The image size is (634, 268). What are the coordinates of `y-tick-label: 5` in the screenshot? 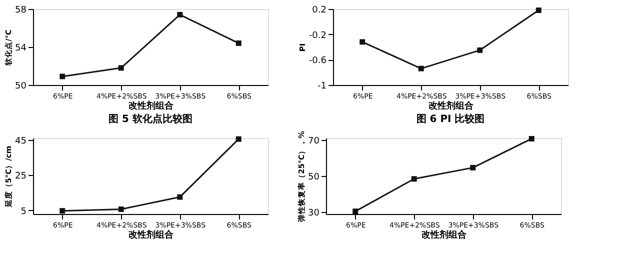 It's located at (23, 211).